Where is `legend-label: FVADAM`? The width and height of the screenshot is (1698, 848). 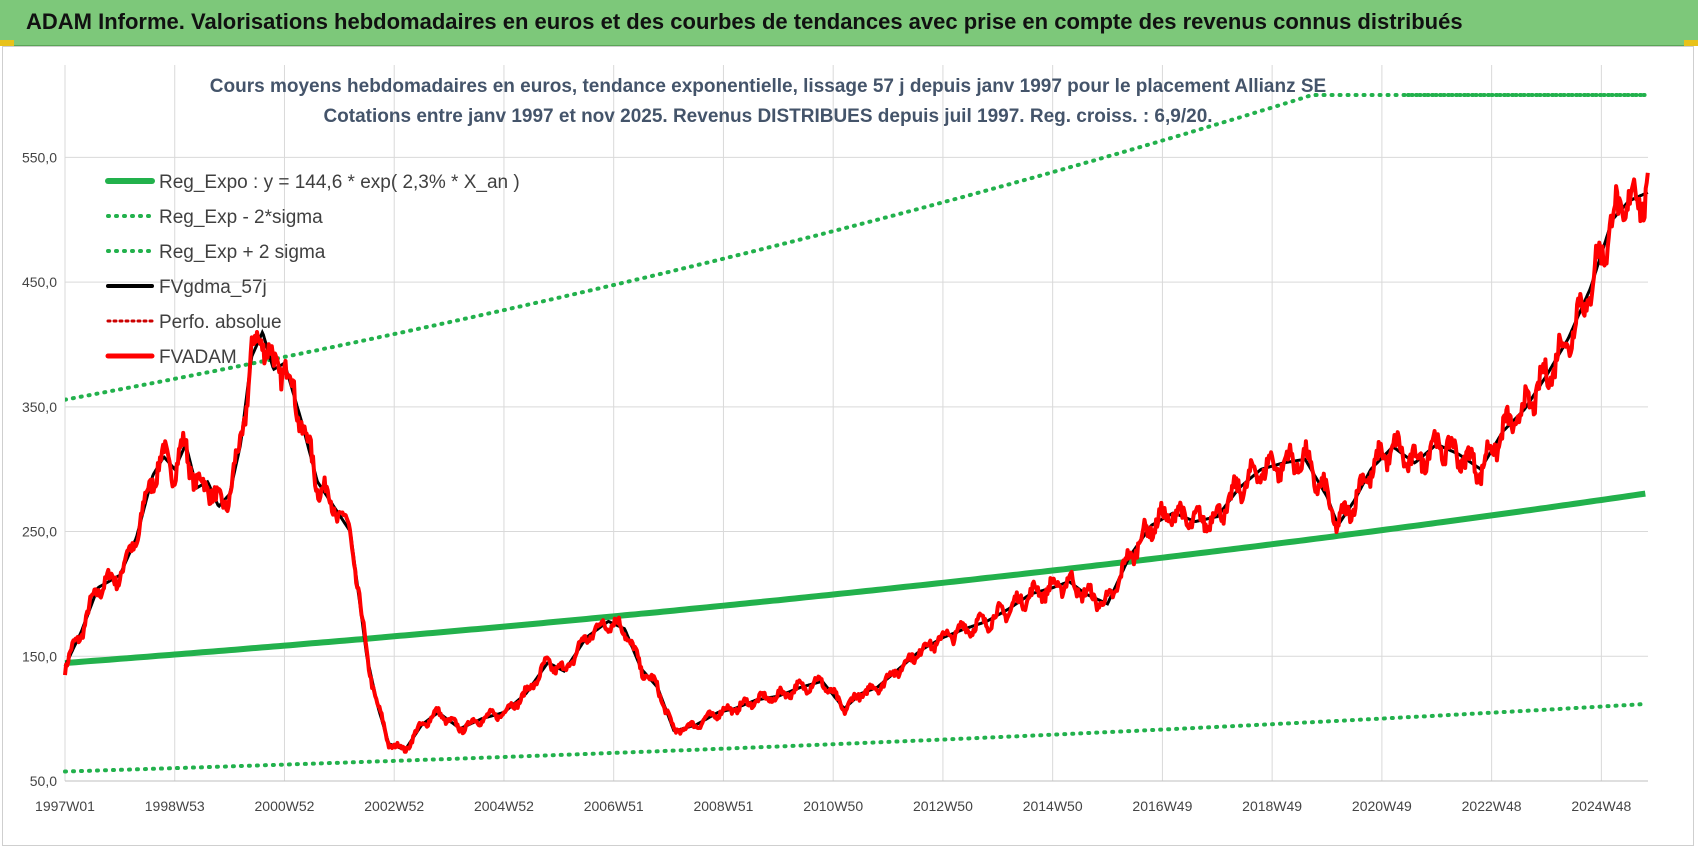
legend-label: FVADAM is located at coordinates (198, 357).